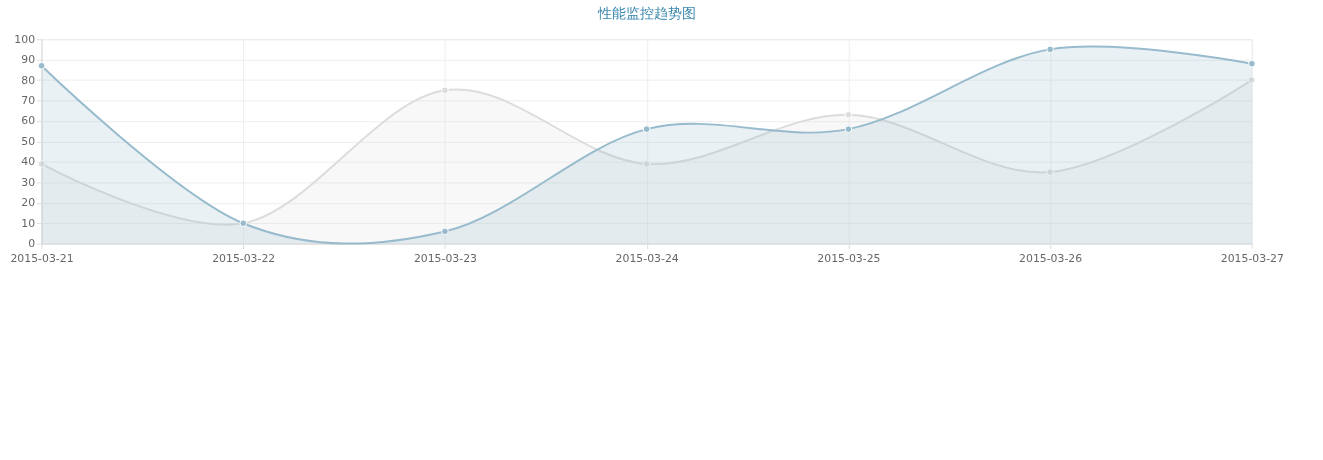  Describe the element at coordinates (28, 80) in the screenshot. I see `y-tick-label: 80` at that location.